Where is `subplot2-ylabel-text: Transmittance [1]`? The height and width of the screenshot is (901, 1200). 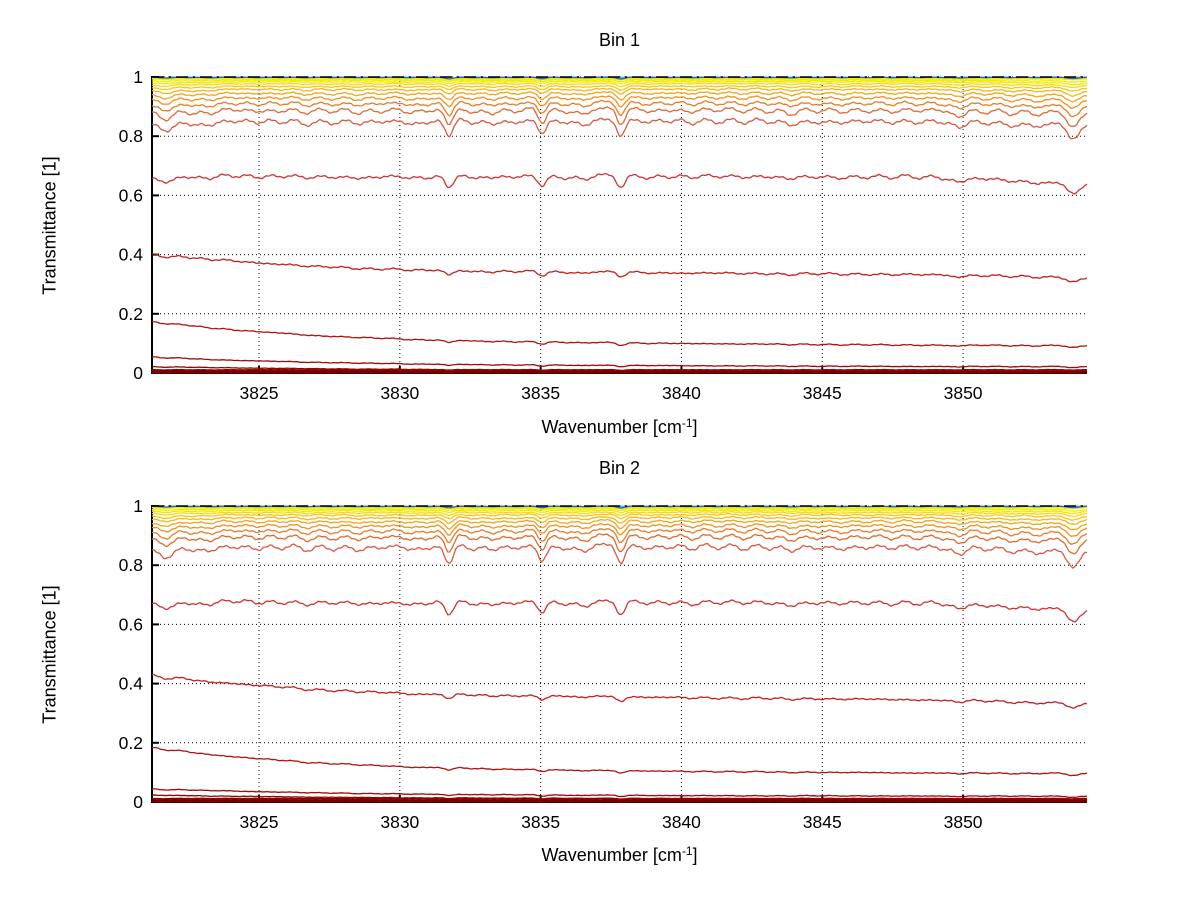 subplot2-ylabel-text: Transmittance [1] is located at coordinates (49, 654).